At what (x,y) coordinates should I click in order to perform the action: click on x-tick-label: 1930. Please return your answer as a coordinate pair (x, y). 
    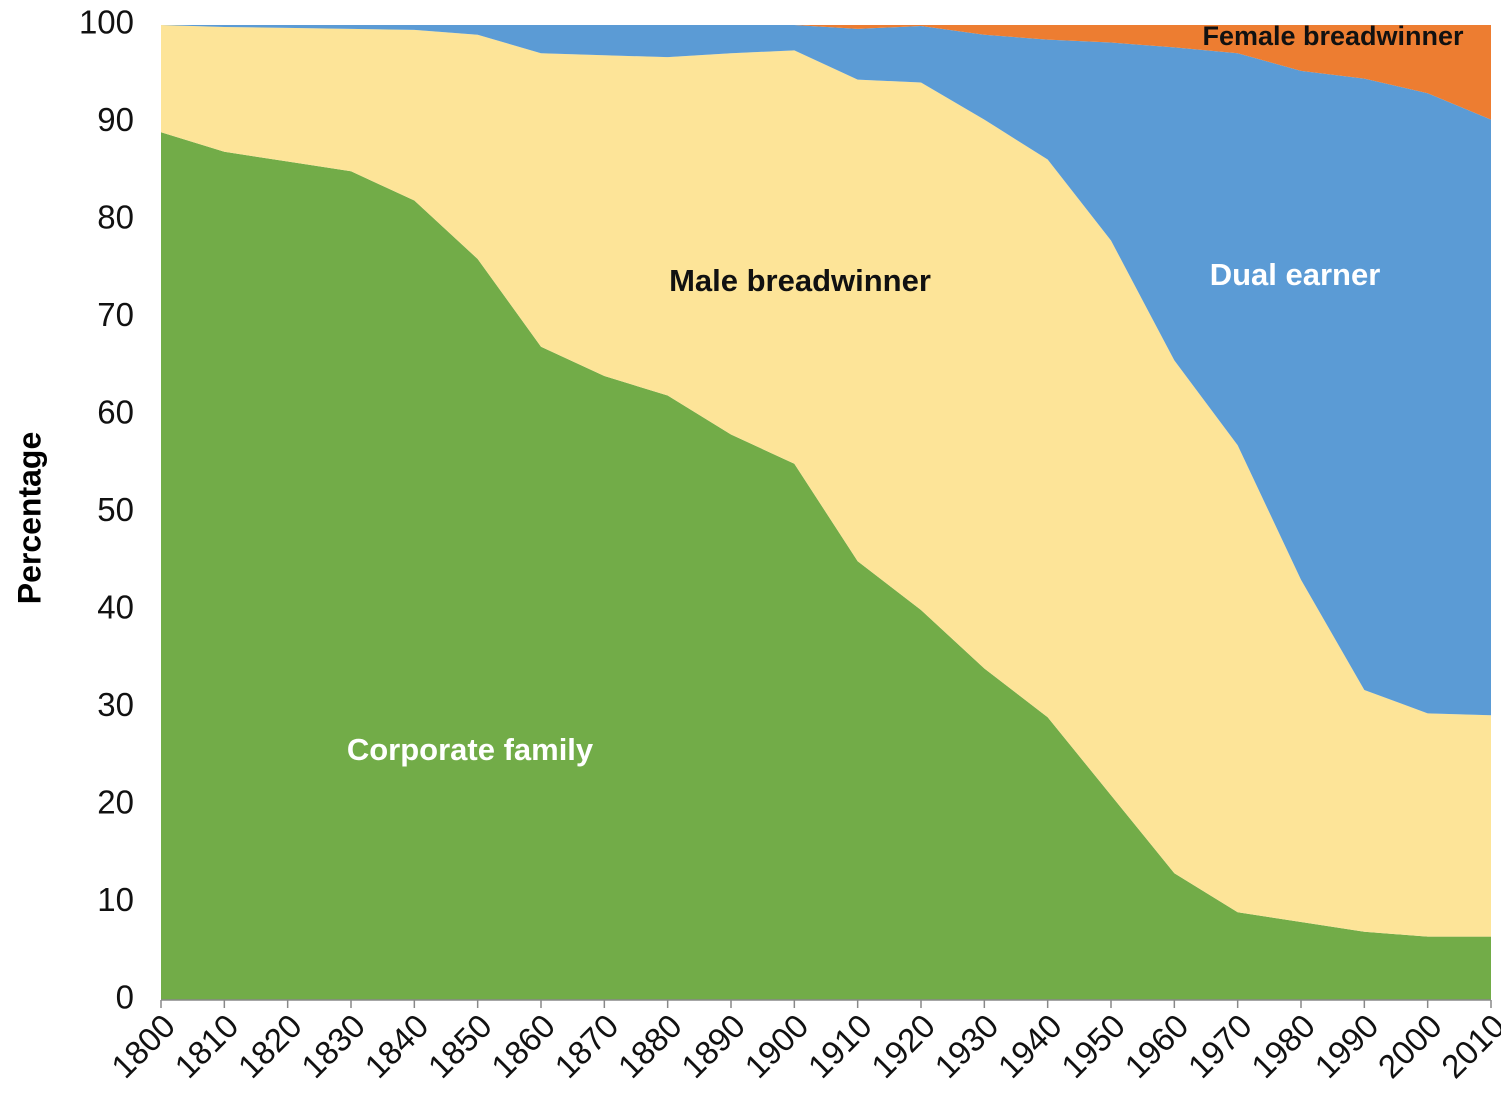
    Looking at the image, I should click on (966, 1046).